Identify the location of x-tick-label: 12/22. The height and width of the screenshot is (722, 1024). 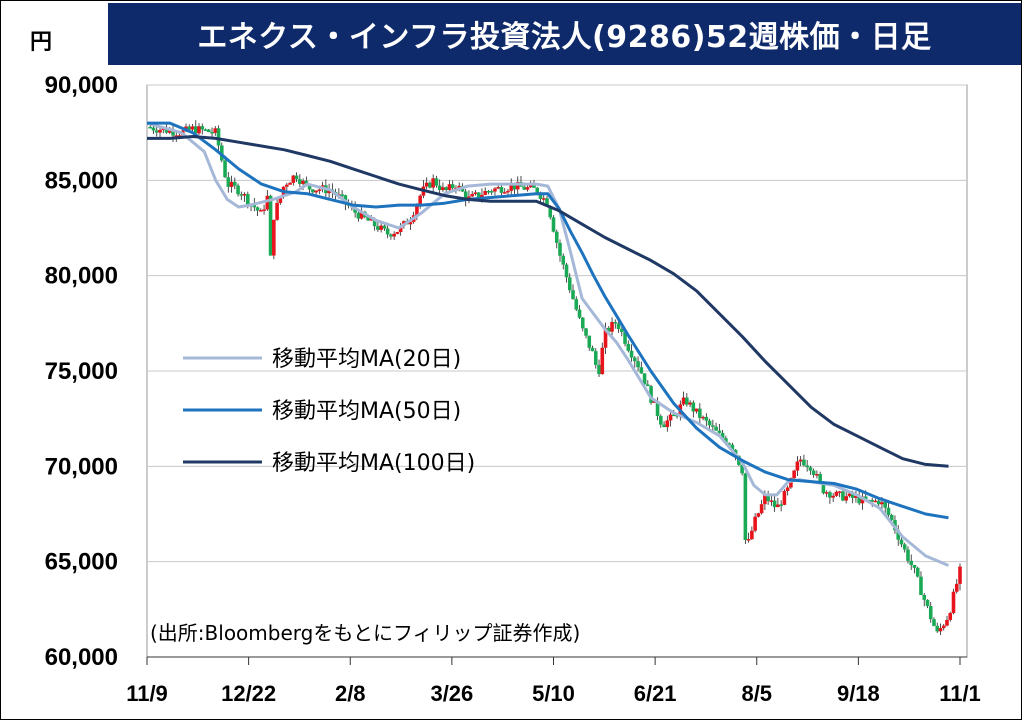
(248, 693).